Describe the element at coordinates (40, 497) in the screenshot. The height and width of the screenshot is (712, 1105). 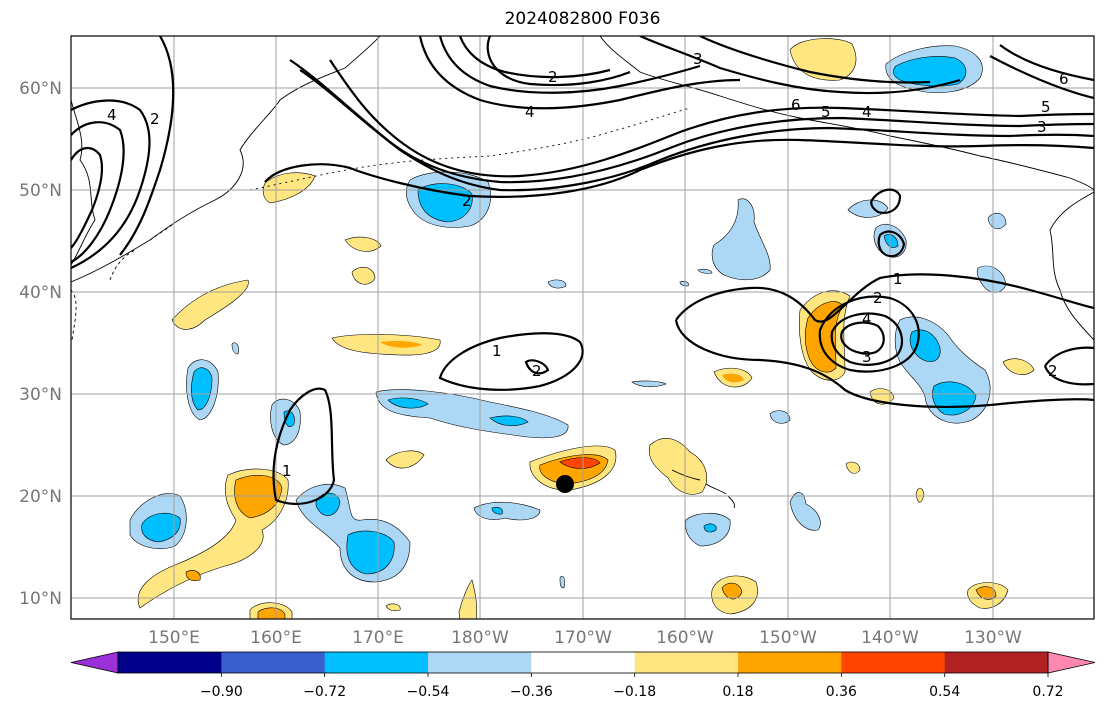
I see `lat-label: 20°N` at that location.